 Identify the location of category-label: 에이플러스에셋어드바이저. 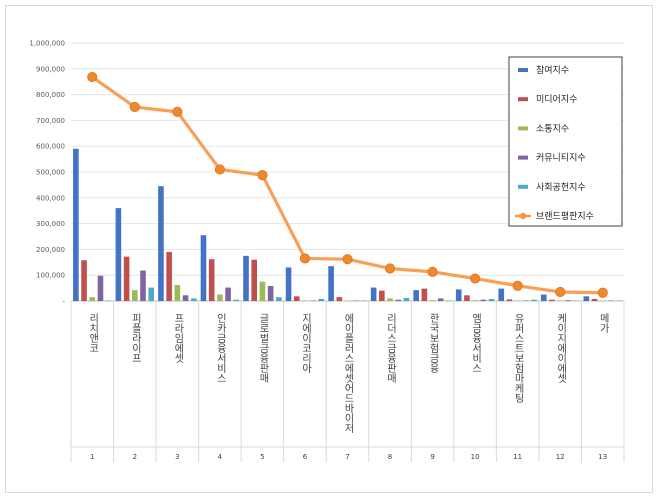
(348, 373).